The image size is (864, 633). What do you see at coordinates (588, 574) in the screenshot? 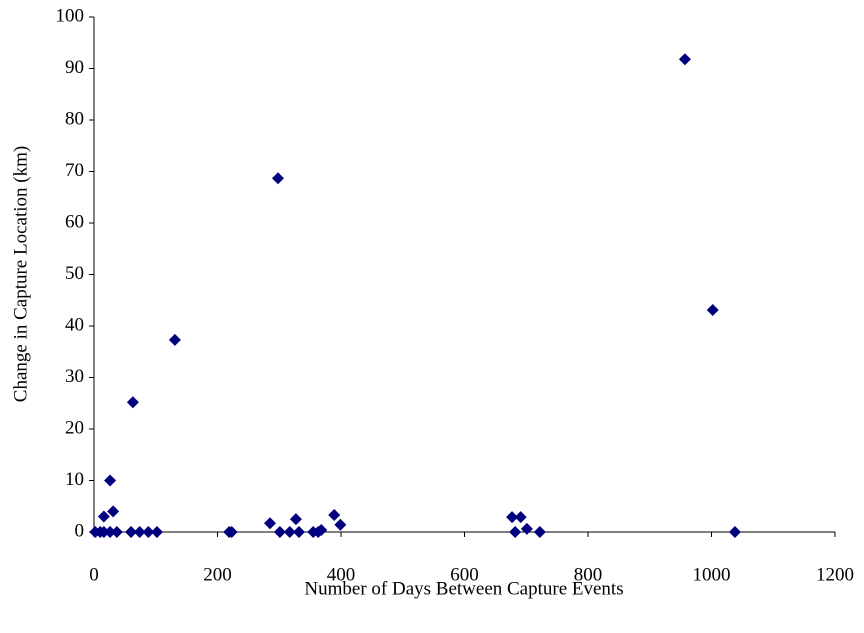
I see `x-tick-label: 800` at bounding box center [588, 574].